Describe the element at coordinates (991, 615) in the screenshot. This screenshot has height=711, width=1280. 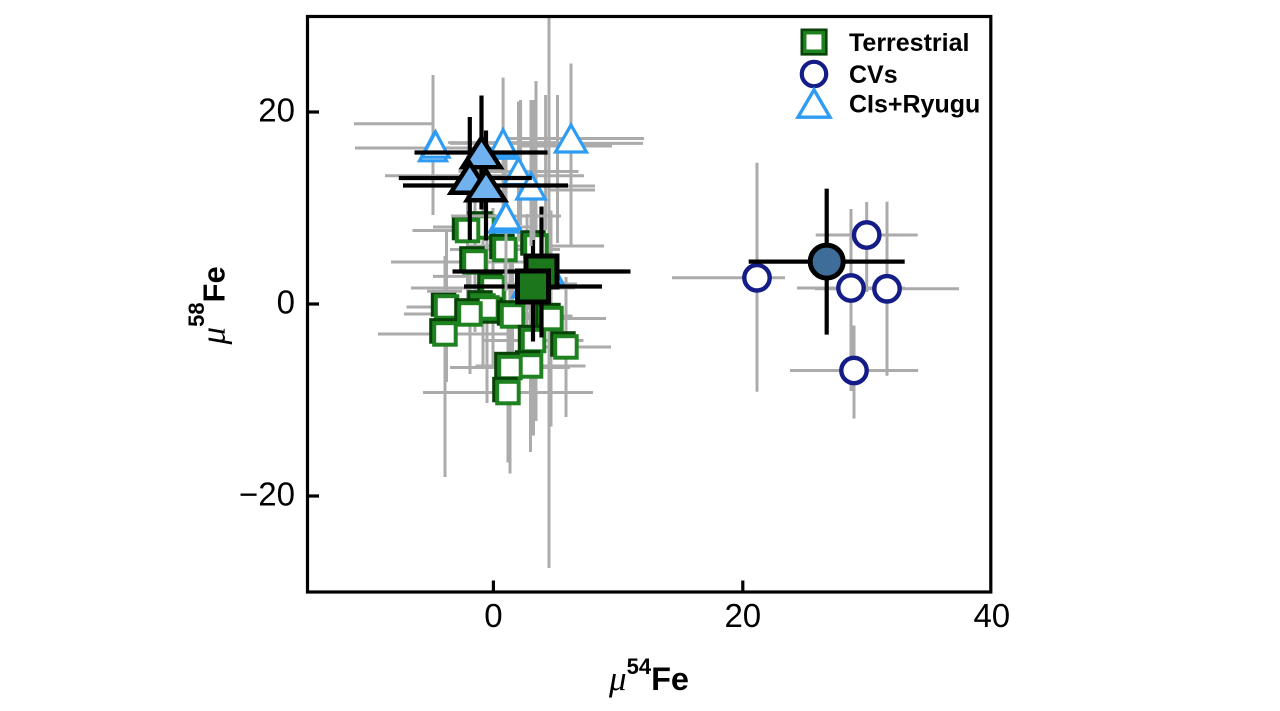
I see `svg-text: 40` at that location.